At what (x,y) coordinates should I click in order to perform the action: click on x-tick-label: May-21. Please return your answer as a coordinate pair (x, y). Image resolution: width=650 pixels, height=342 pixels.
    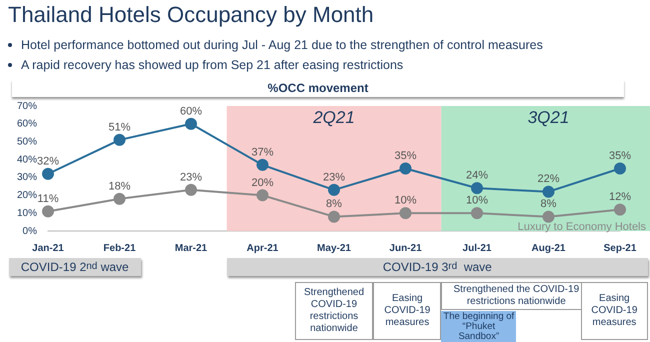
    Looking at the image, I should click on (334, 248).